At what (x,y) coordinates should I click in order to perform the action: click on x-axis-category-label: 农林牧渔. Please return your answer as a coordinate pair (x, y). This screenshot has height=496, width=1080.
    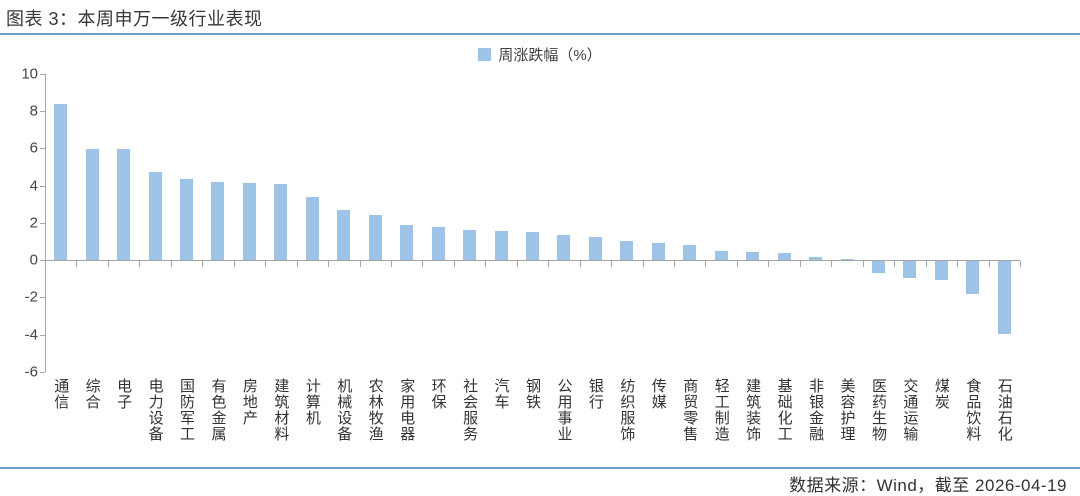
    Looking at the image, I should click on (375, 410).